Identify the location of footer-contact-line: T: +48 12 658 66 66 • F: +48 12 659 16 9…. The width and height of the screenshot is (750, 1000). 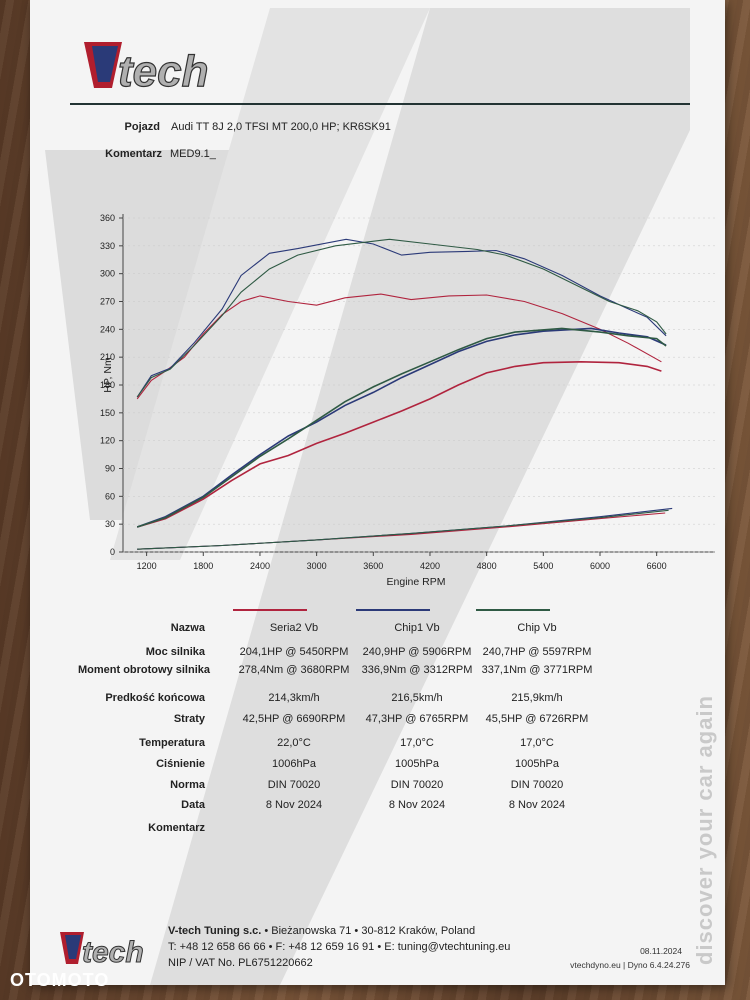
(339, 947).